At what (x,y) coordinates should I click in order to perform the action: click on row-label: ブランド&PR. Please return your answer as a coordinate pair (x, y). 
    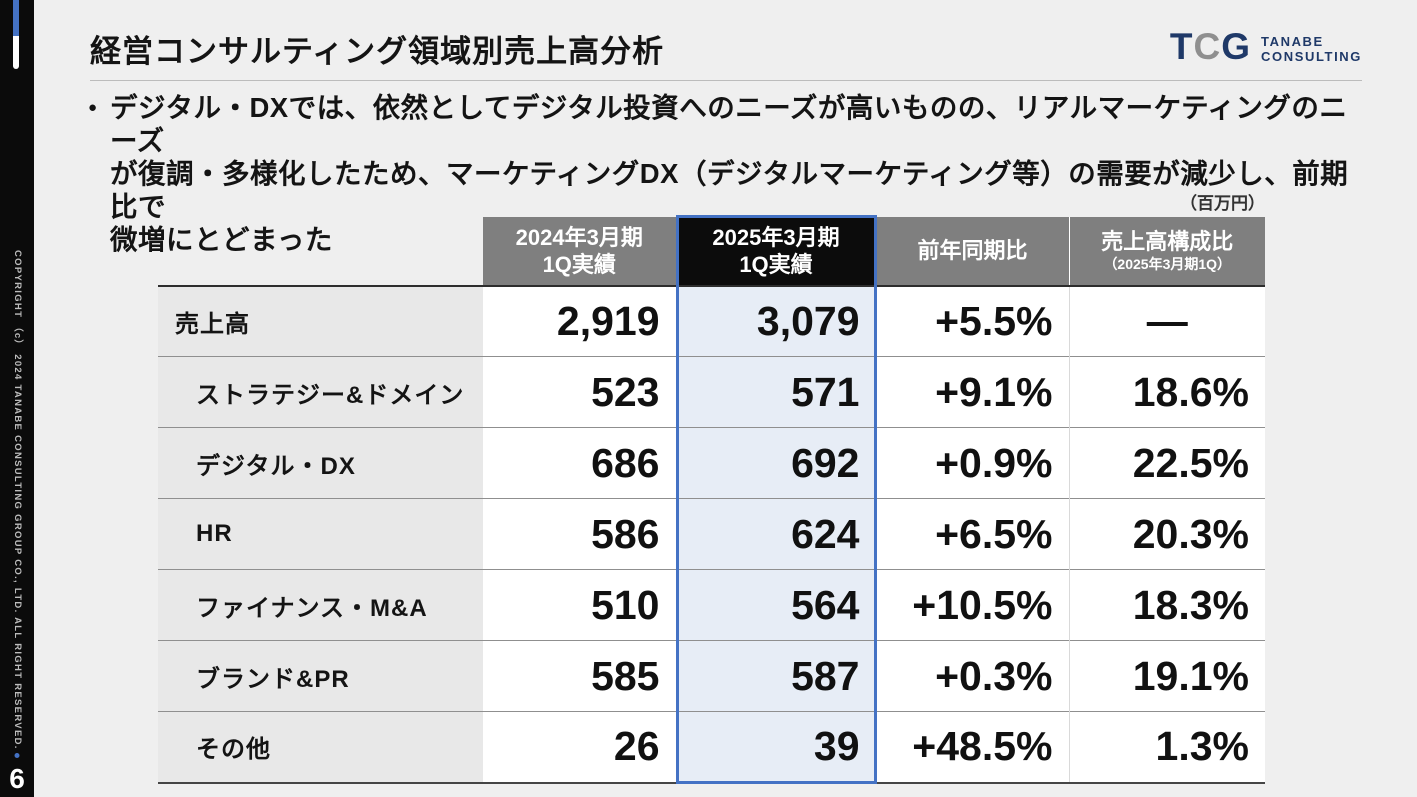
    Looking at the image, I should click on (320, 676).